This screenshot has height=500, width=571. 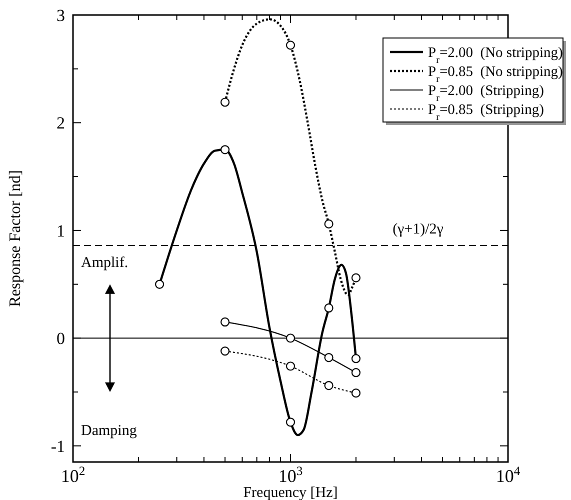 I want to click on y-tick-label: 2, so click(x=60, y=123).